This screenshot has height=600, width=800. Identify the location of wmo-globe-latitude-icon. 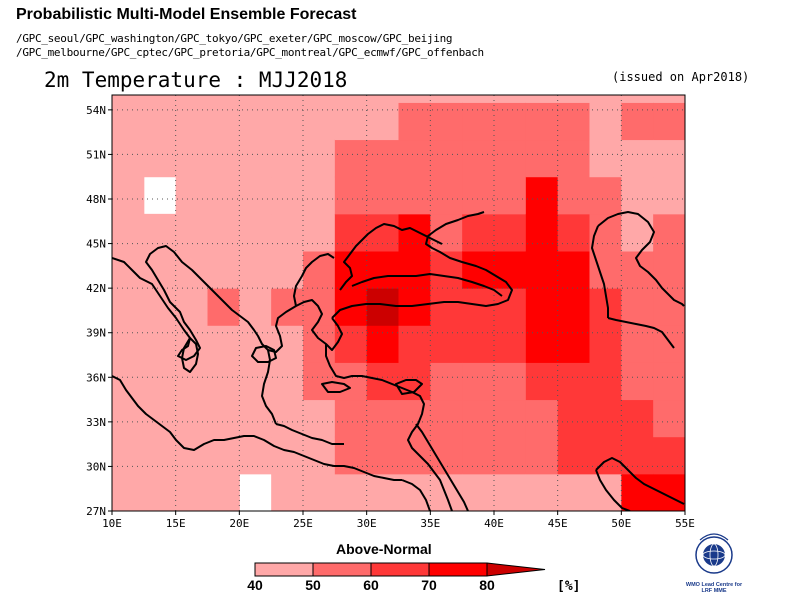
(714, 555).